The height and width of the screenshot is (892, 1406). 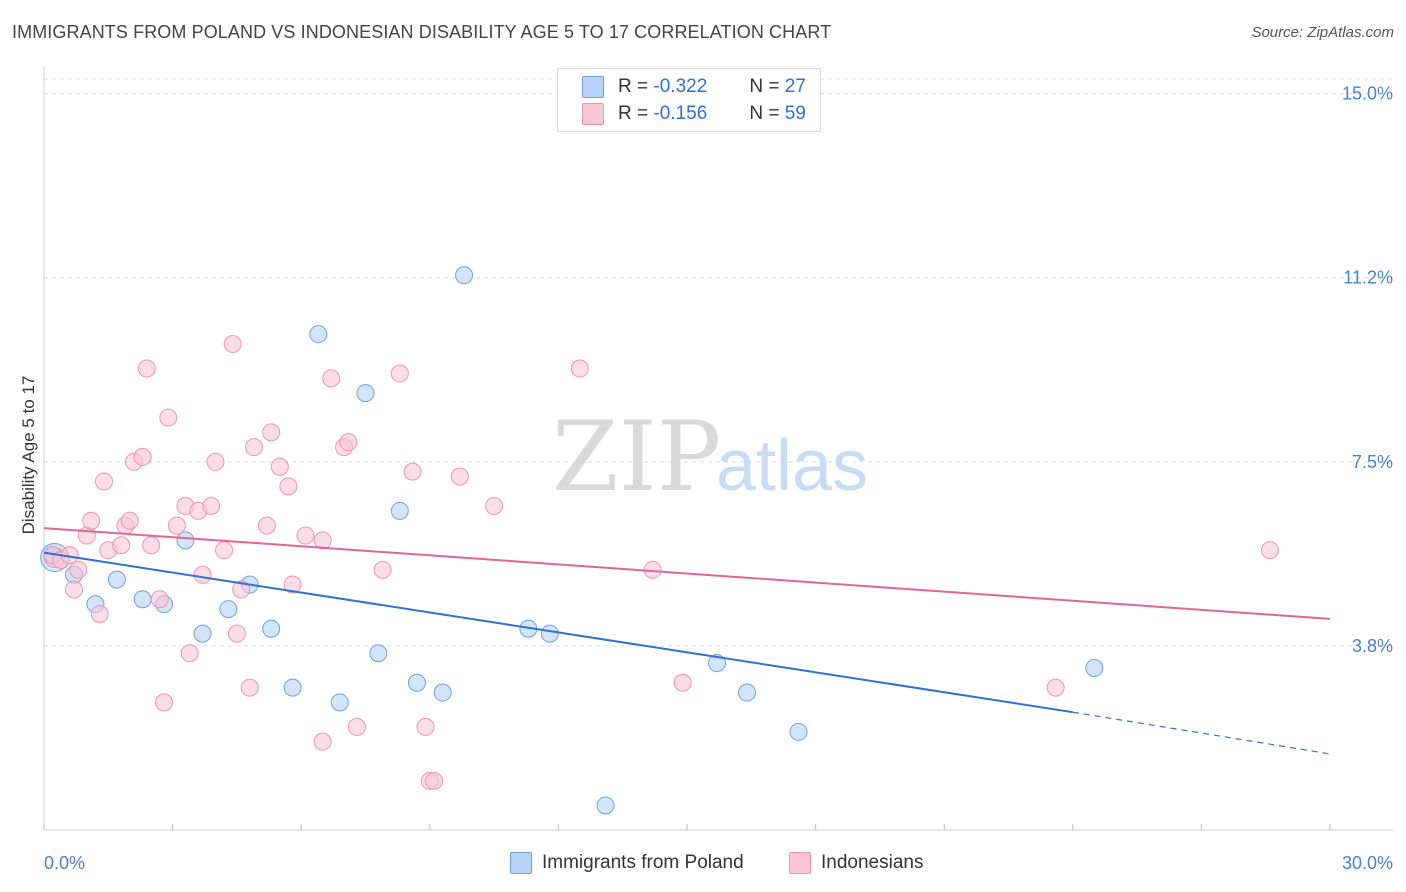 I want to click on source-note: Source: ZipAtlas.com, so click(x=1322, y=32).